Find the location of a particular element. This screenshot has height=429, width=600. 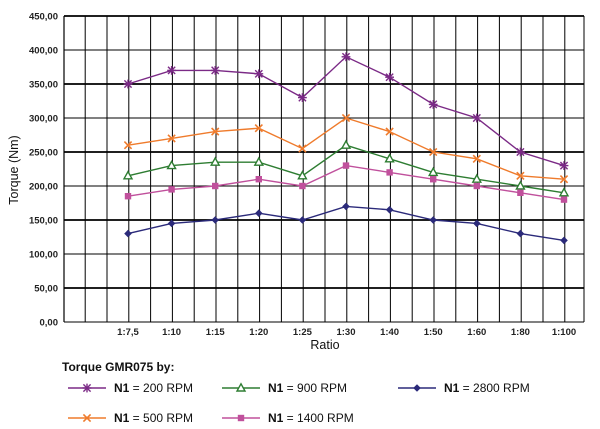

y-tick-label: 100,00 is located at coordinates (43, 255).